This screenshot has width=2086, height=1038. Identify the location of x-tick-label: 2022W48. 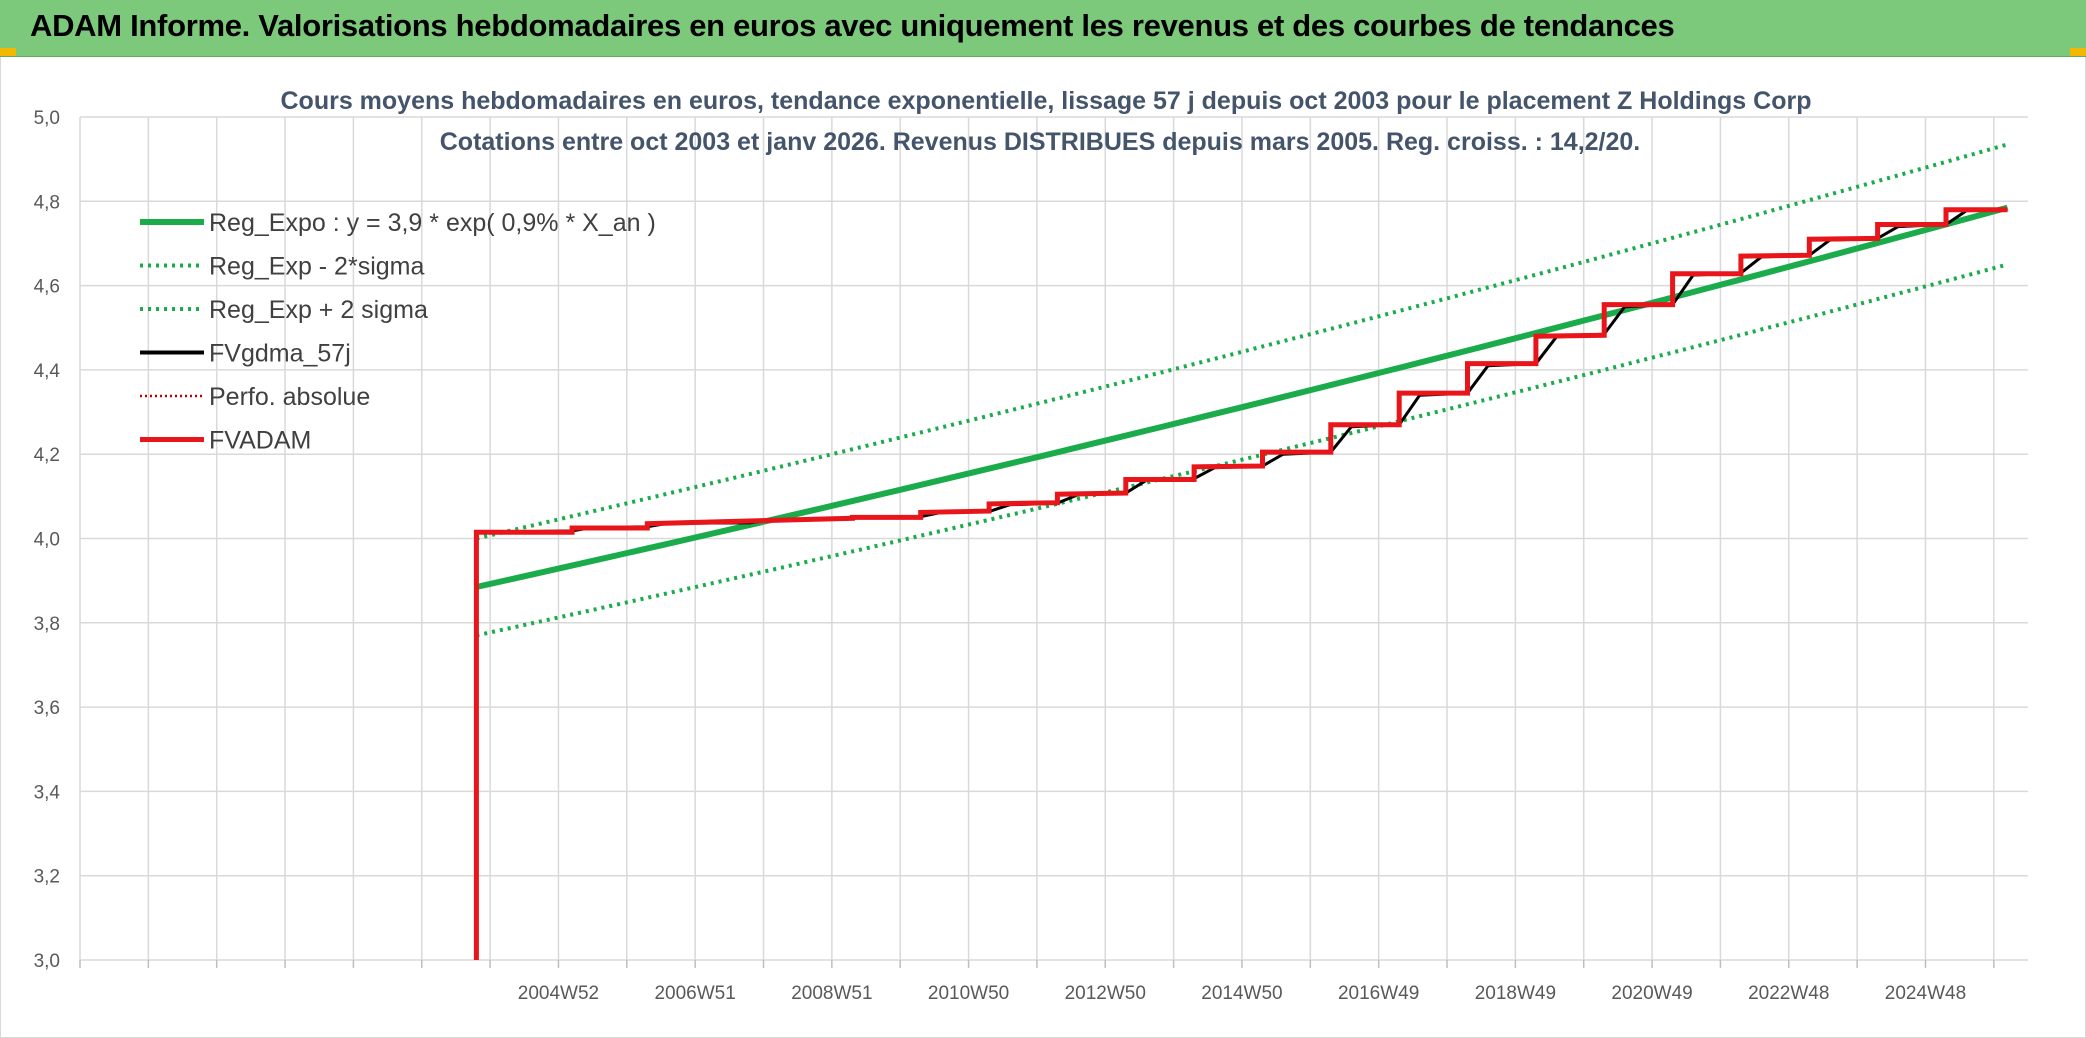
(1788, 993).